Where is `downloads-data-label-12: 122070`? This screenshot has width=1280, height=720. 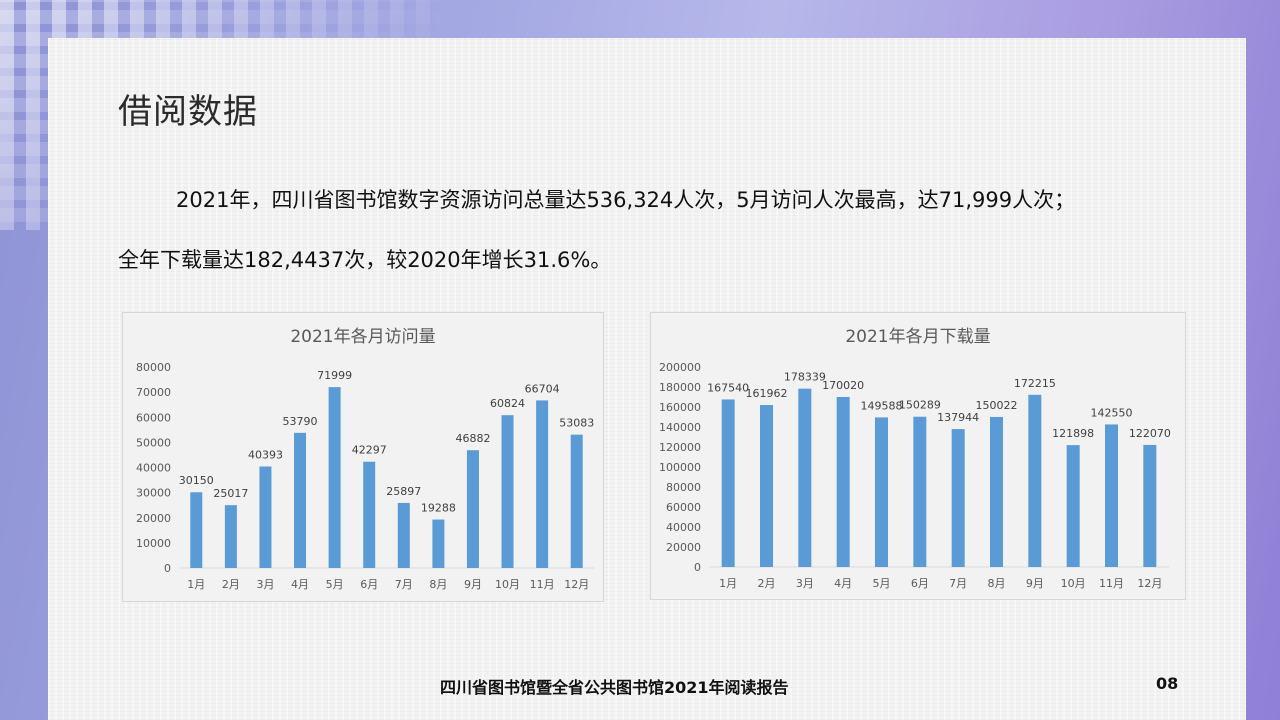 downloads-data-label-12: 122070 is located at coordinates (1150, 433).